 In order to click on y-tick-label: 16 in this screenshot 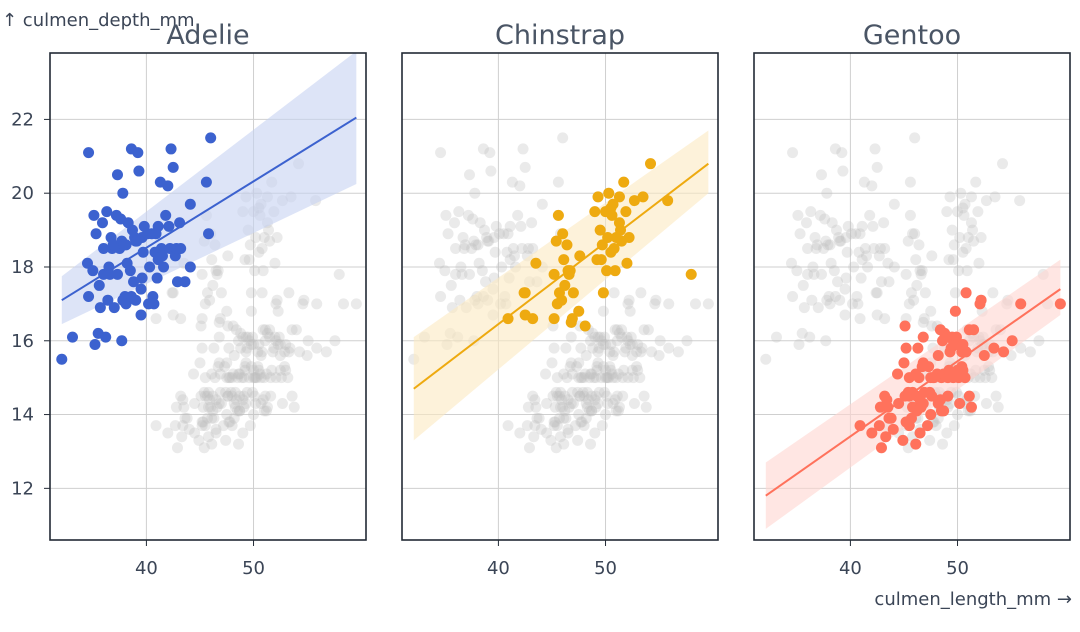, I will do `click(22, 341)`.